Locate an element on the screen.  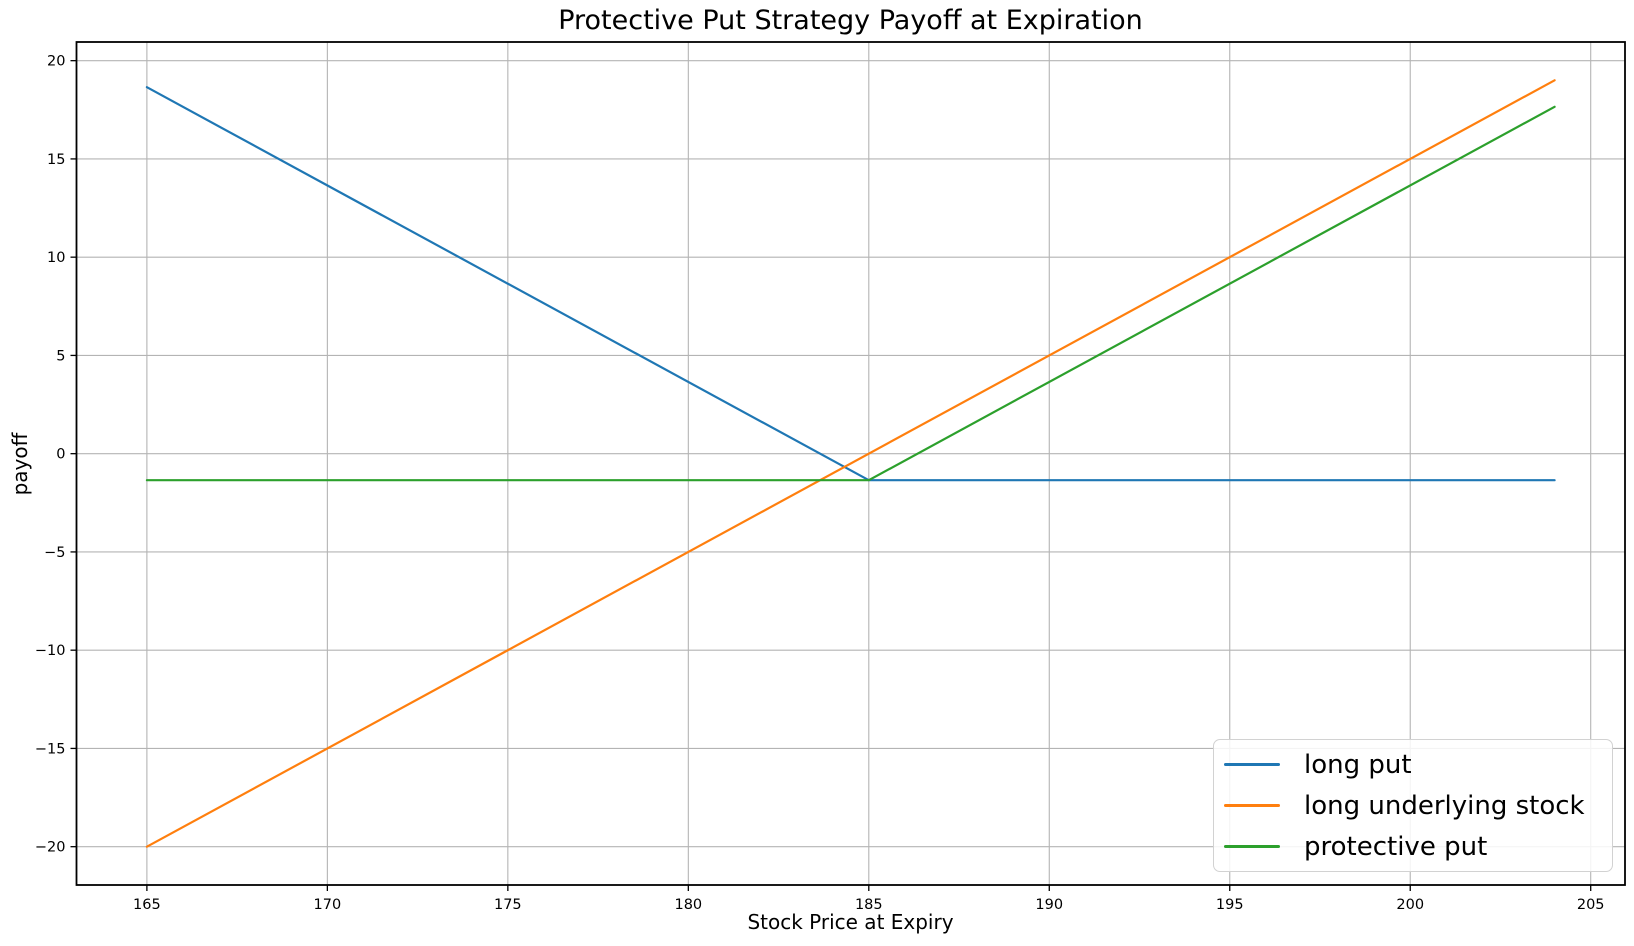
legend-item-long-underlying-stock: long underlying stock is located at coordinates (1413, 805).